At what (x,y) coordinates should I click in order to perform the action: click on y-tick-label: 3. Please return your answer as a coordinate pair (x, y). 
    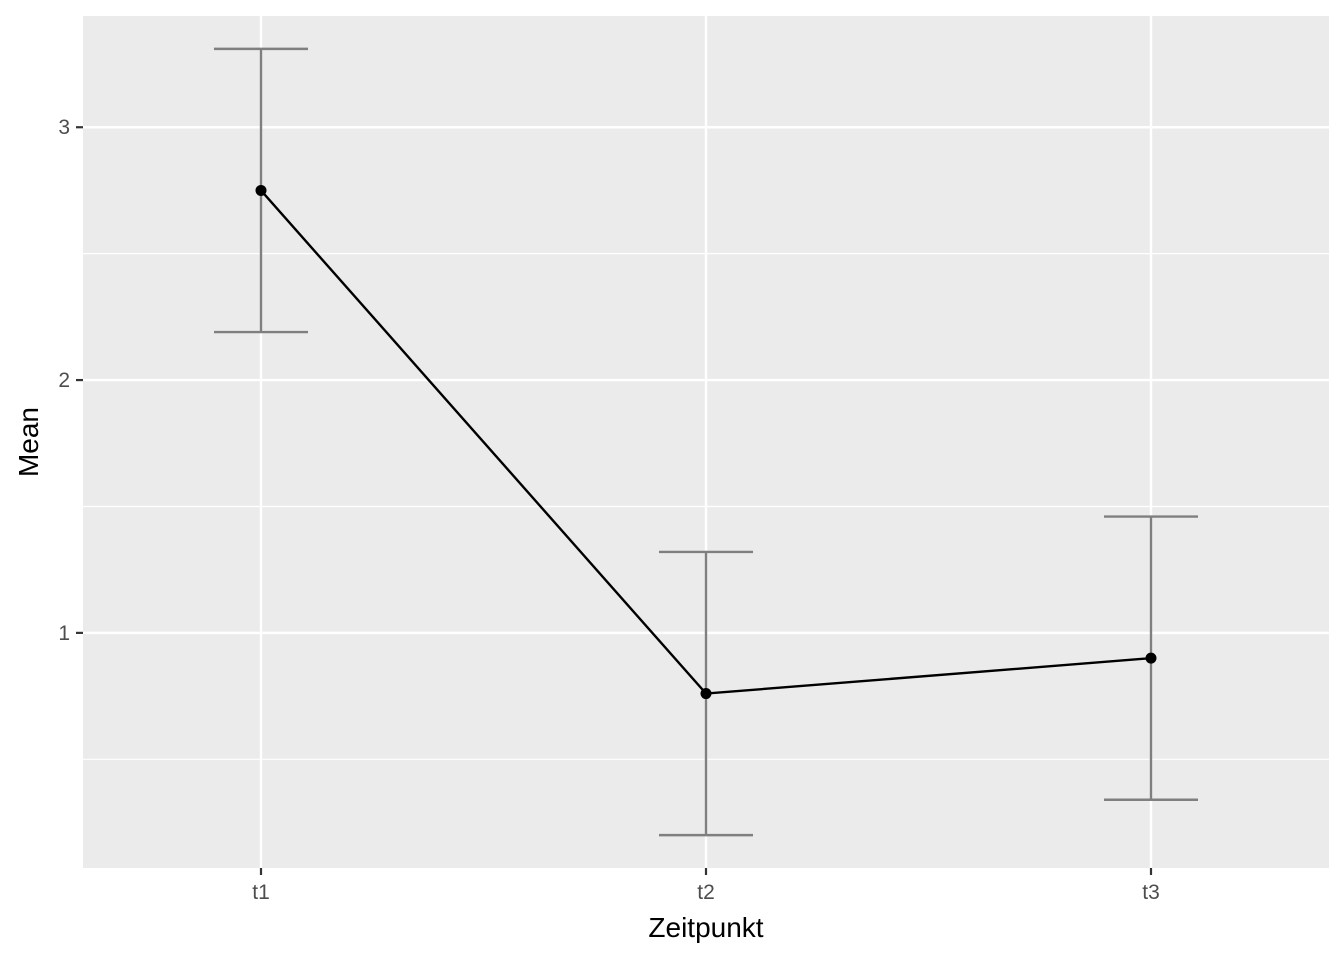
    Looking at the image, I should click on (64, 127).